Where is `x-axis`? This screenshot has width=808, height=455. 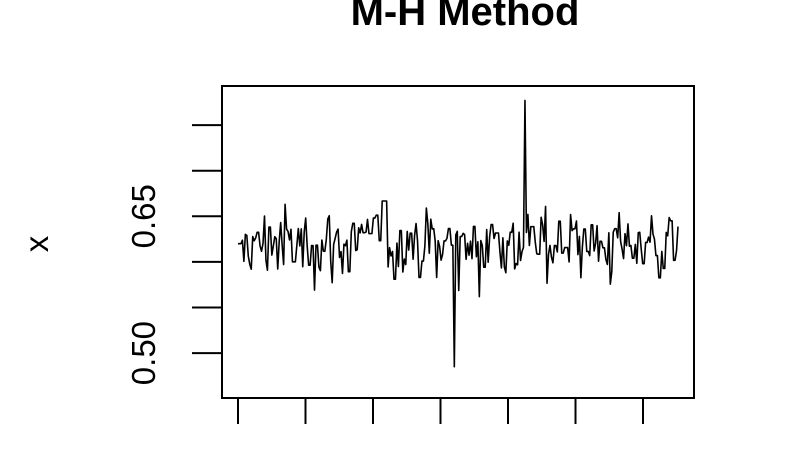
x-axis is located at coordinates (440, 410).